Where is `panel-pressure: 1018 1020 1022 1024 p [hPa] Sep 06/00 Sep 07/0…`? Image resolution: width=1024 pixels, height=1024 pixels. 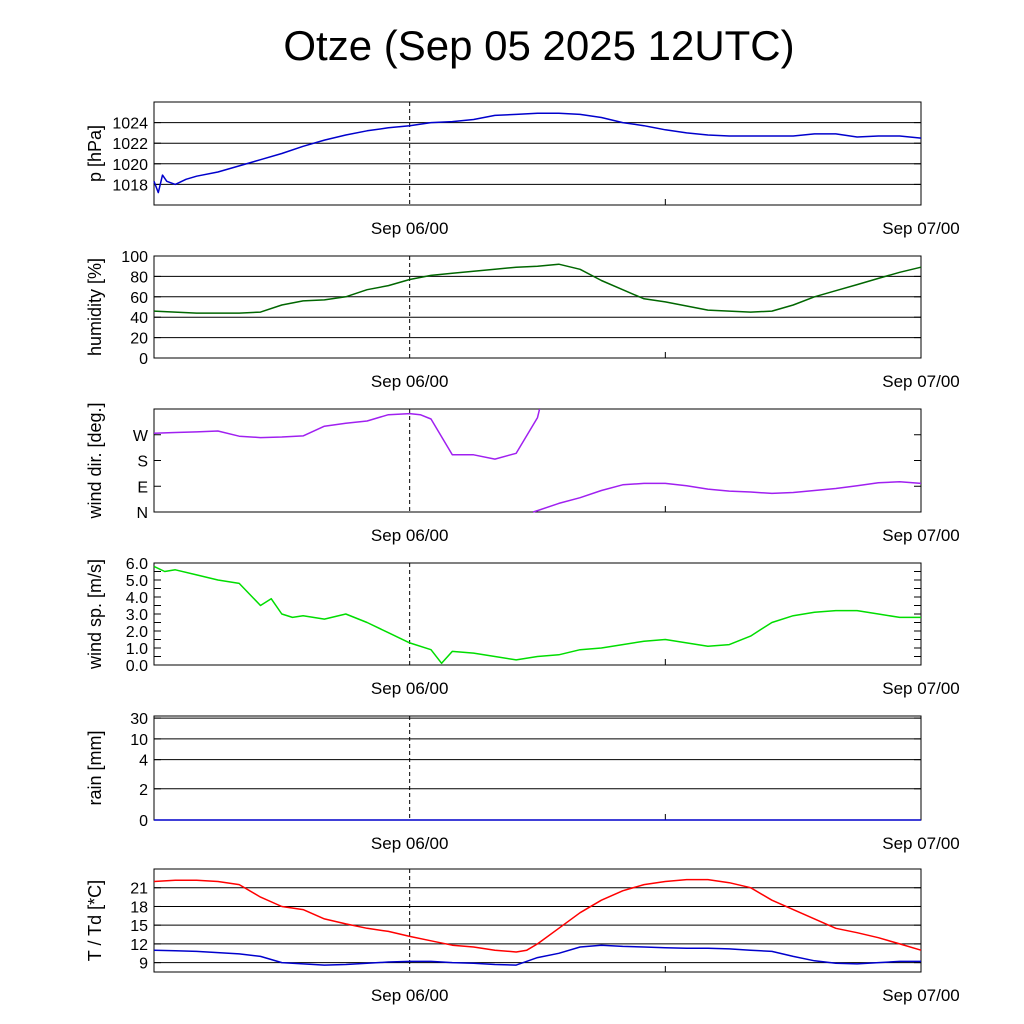
panel-pressure: 1018 1020 1022 1024 p [hPa] Sep 06/00 Sep 07/0… is located at coordinates (522, 169).